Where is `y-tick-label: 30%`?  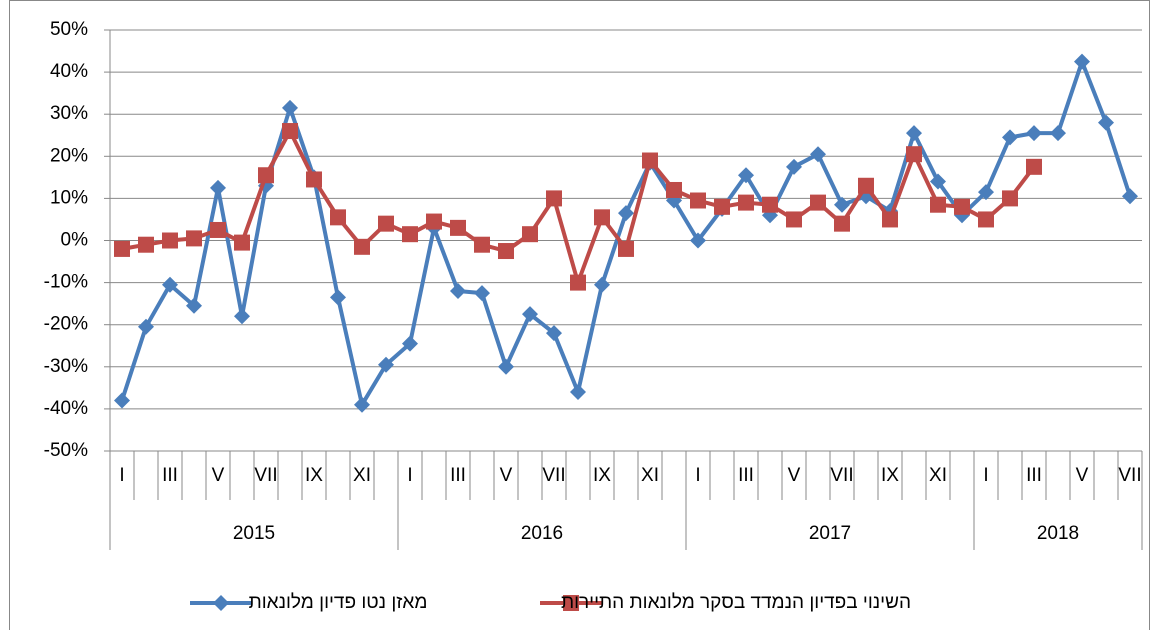 y-tick-label: 30% is located at coordinates (69, 113).